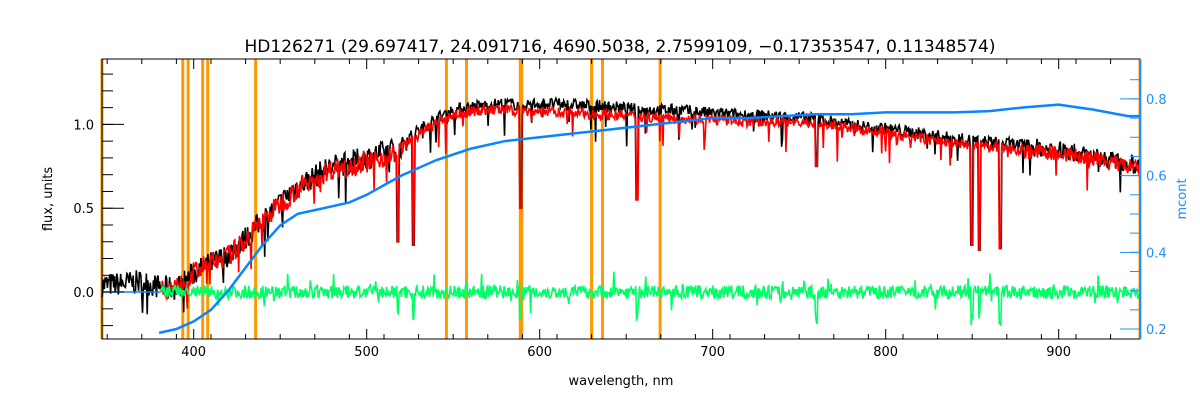 The image size is (1200, 400). What do you see at coordinates (193, 352) in the screenshot?
I see `x-tick-label: 400` at bounding box center [193, 352].